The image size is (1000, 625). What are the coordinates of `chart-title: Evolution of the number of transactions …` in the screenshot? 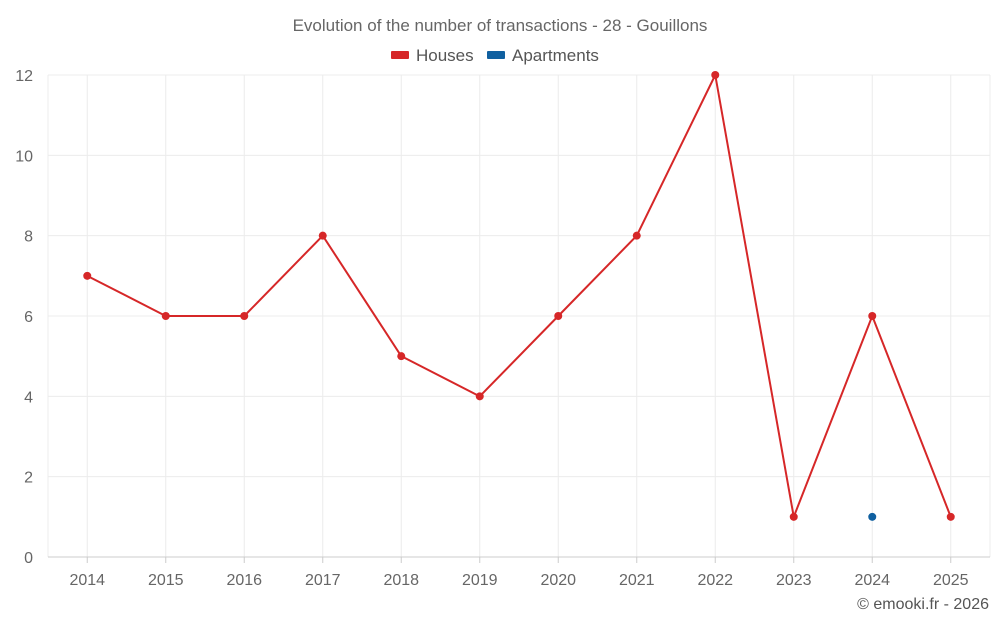 It's located at (500, 25).